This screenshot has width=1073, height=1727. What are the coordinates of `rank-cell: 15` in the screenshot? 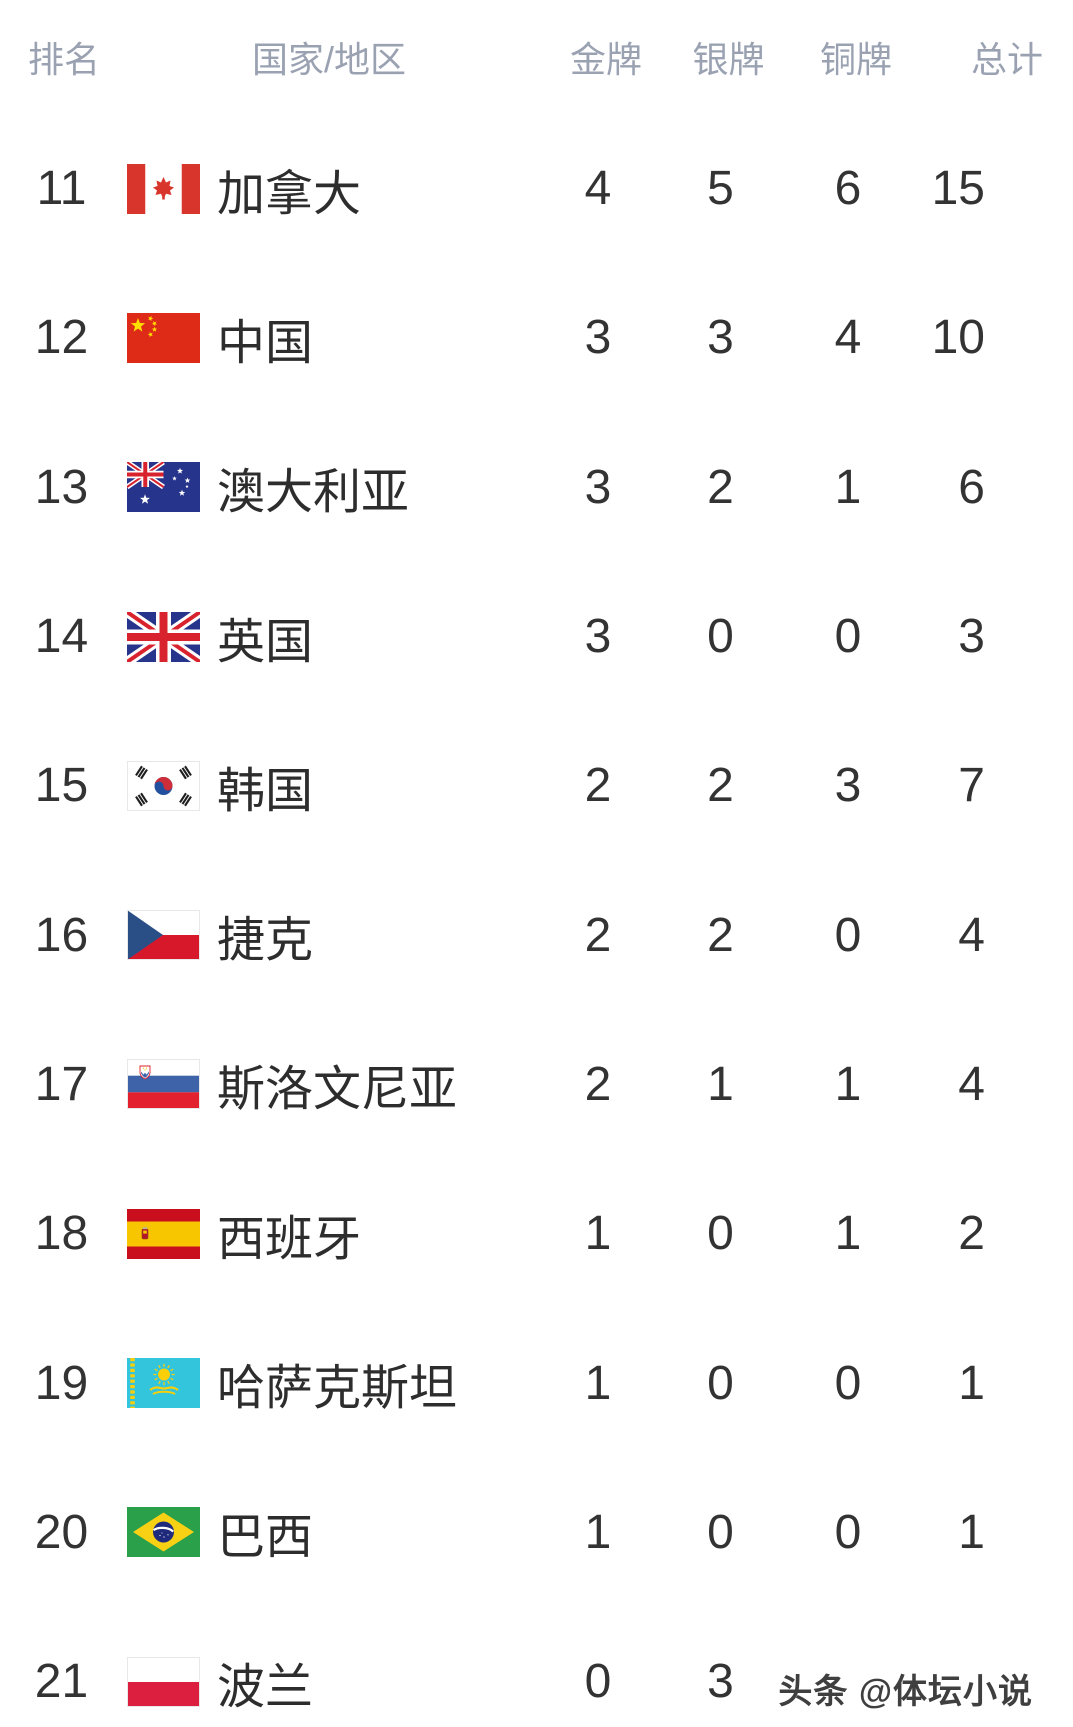 It's located at (61, 786).